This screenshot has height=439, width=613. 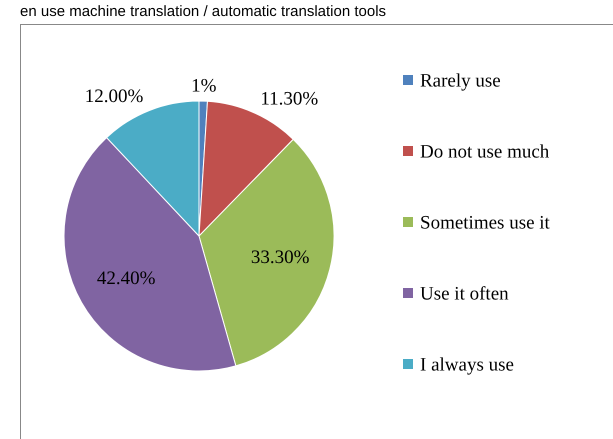 I want to click on legend-label: Sometimes use it, so click(x=485, y=223).